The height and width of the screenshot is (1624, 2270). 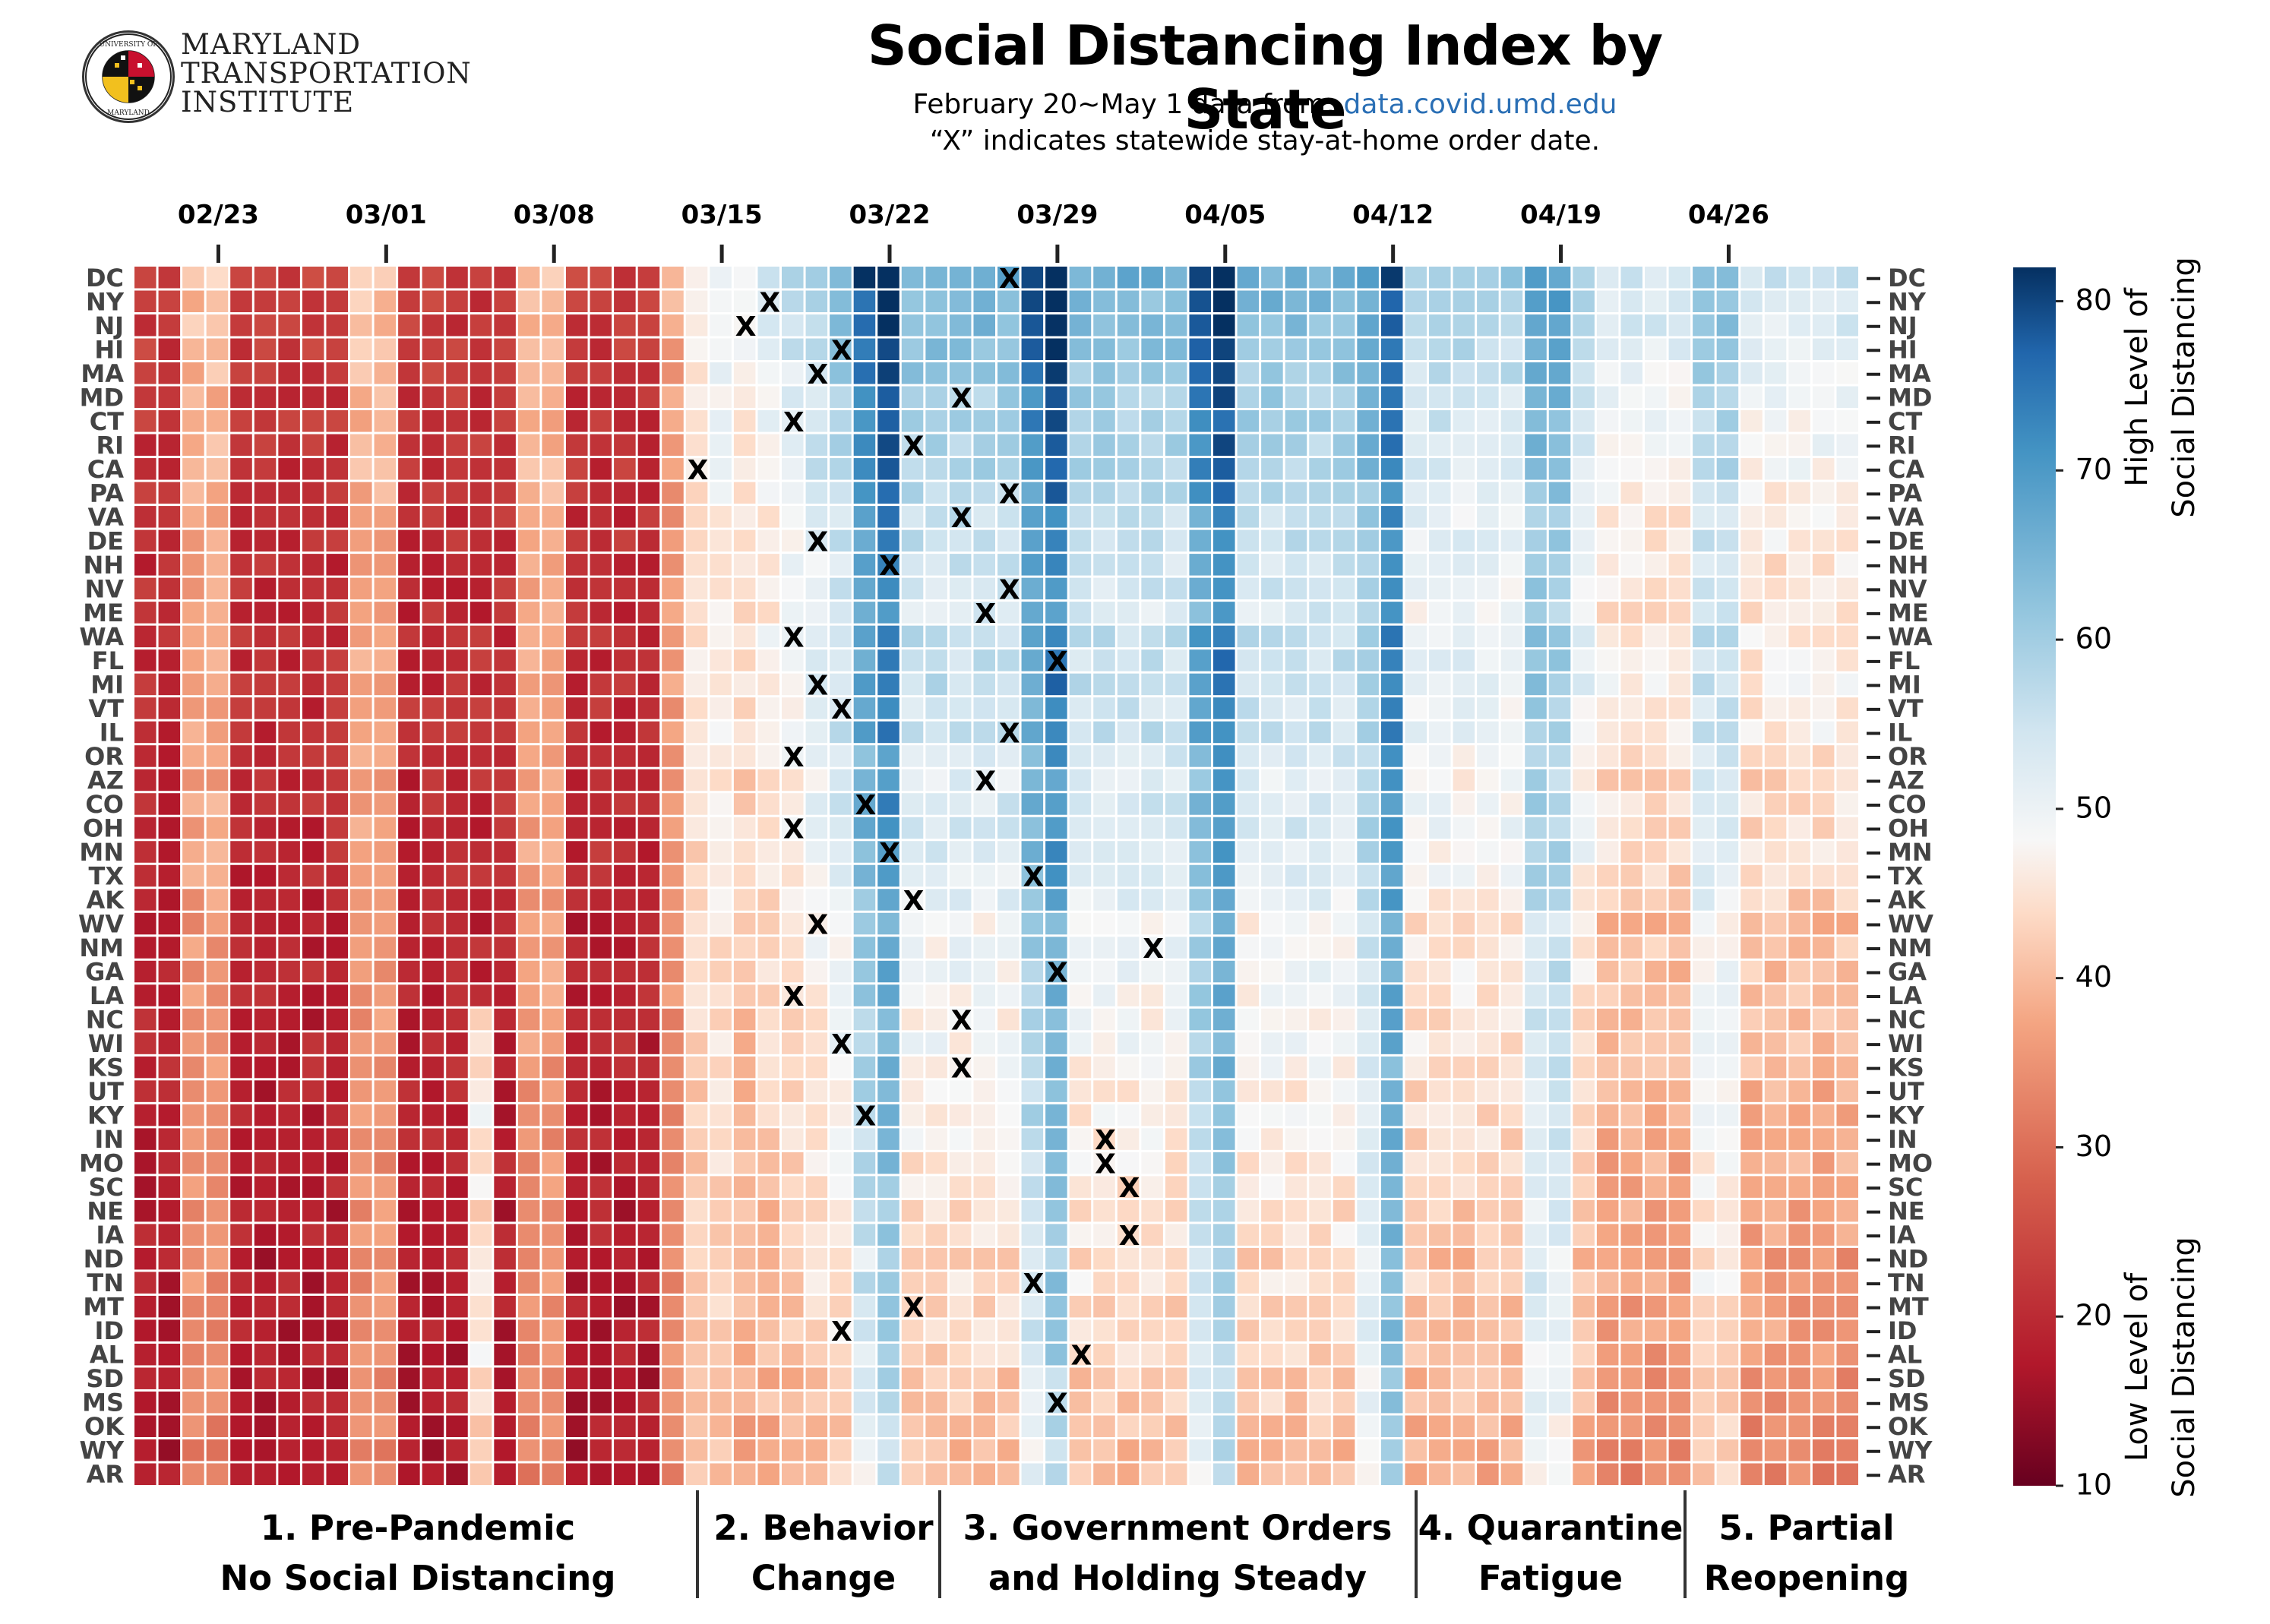 I want to click on stay-at-home-marker-IN: X, so click(x=1105, y=1140).